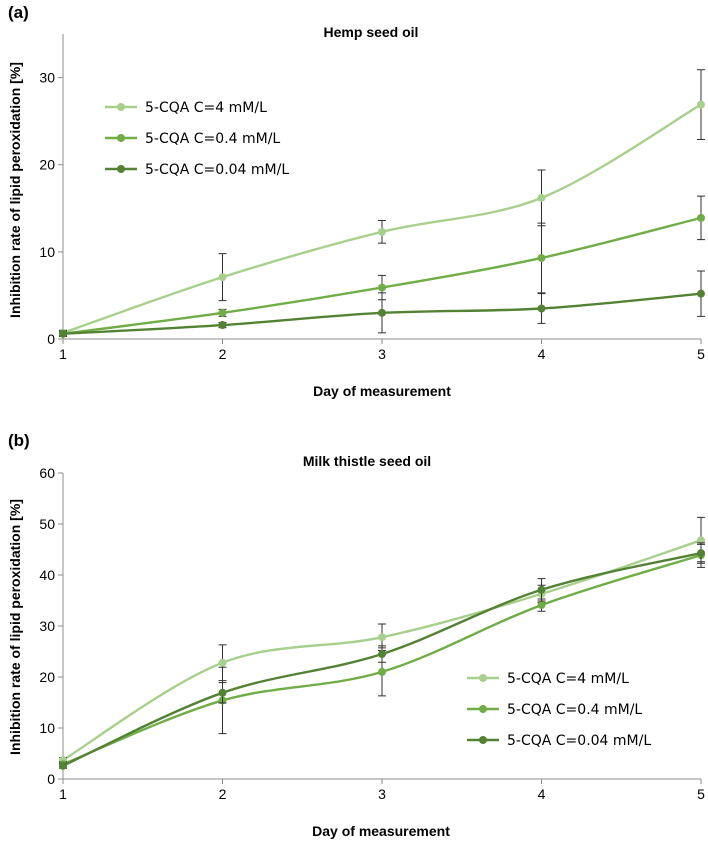  What do you see at coordinates (47, 677) in the screenshot?
I see `y-tick-label-b: 20` at bounding box center [47, 677].